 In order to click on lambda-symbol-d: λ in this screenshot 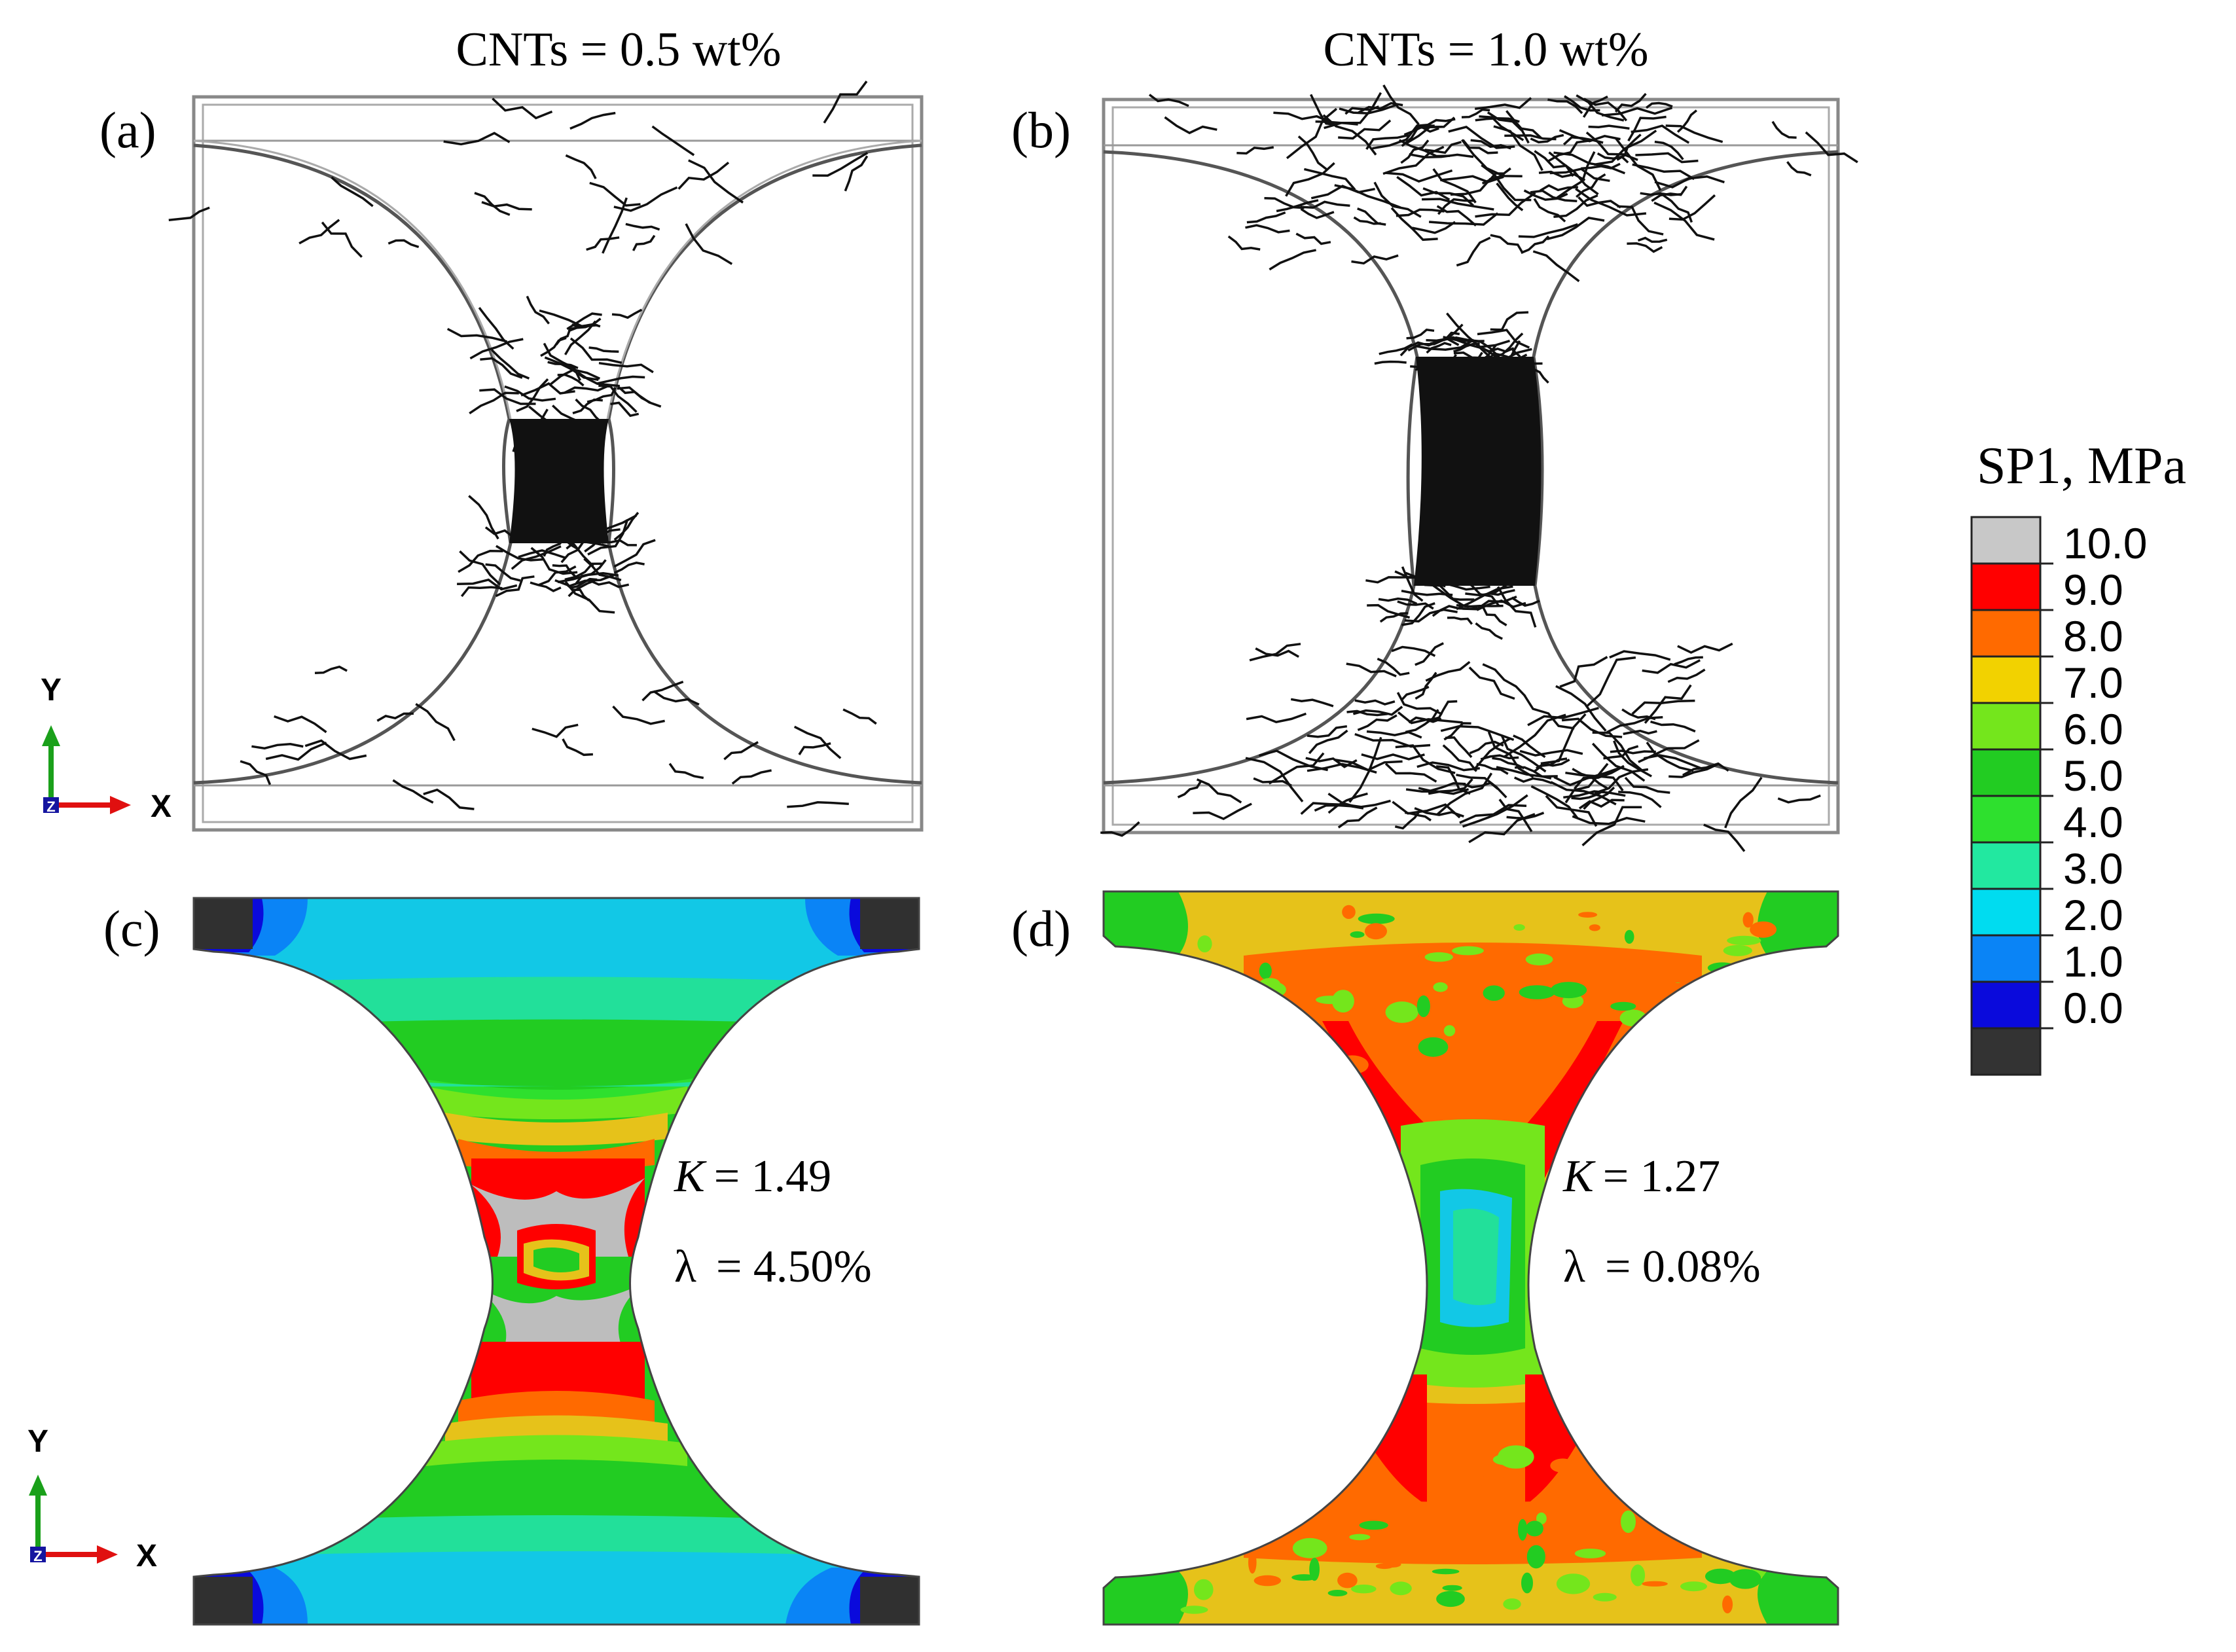, I will do `click(1574, 1267)`.